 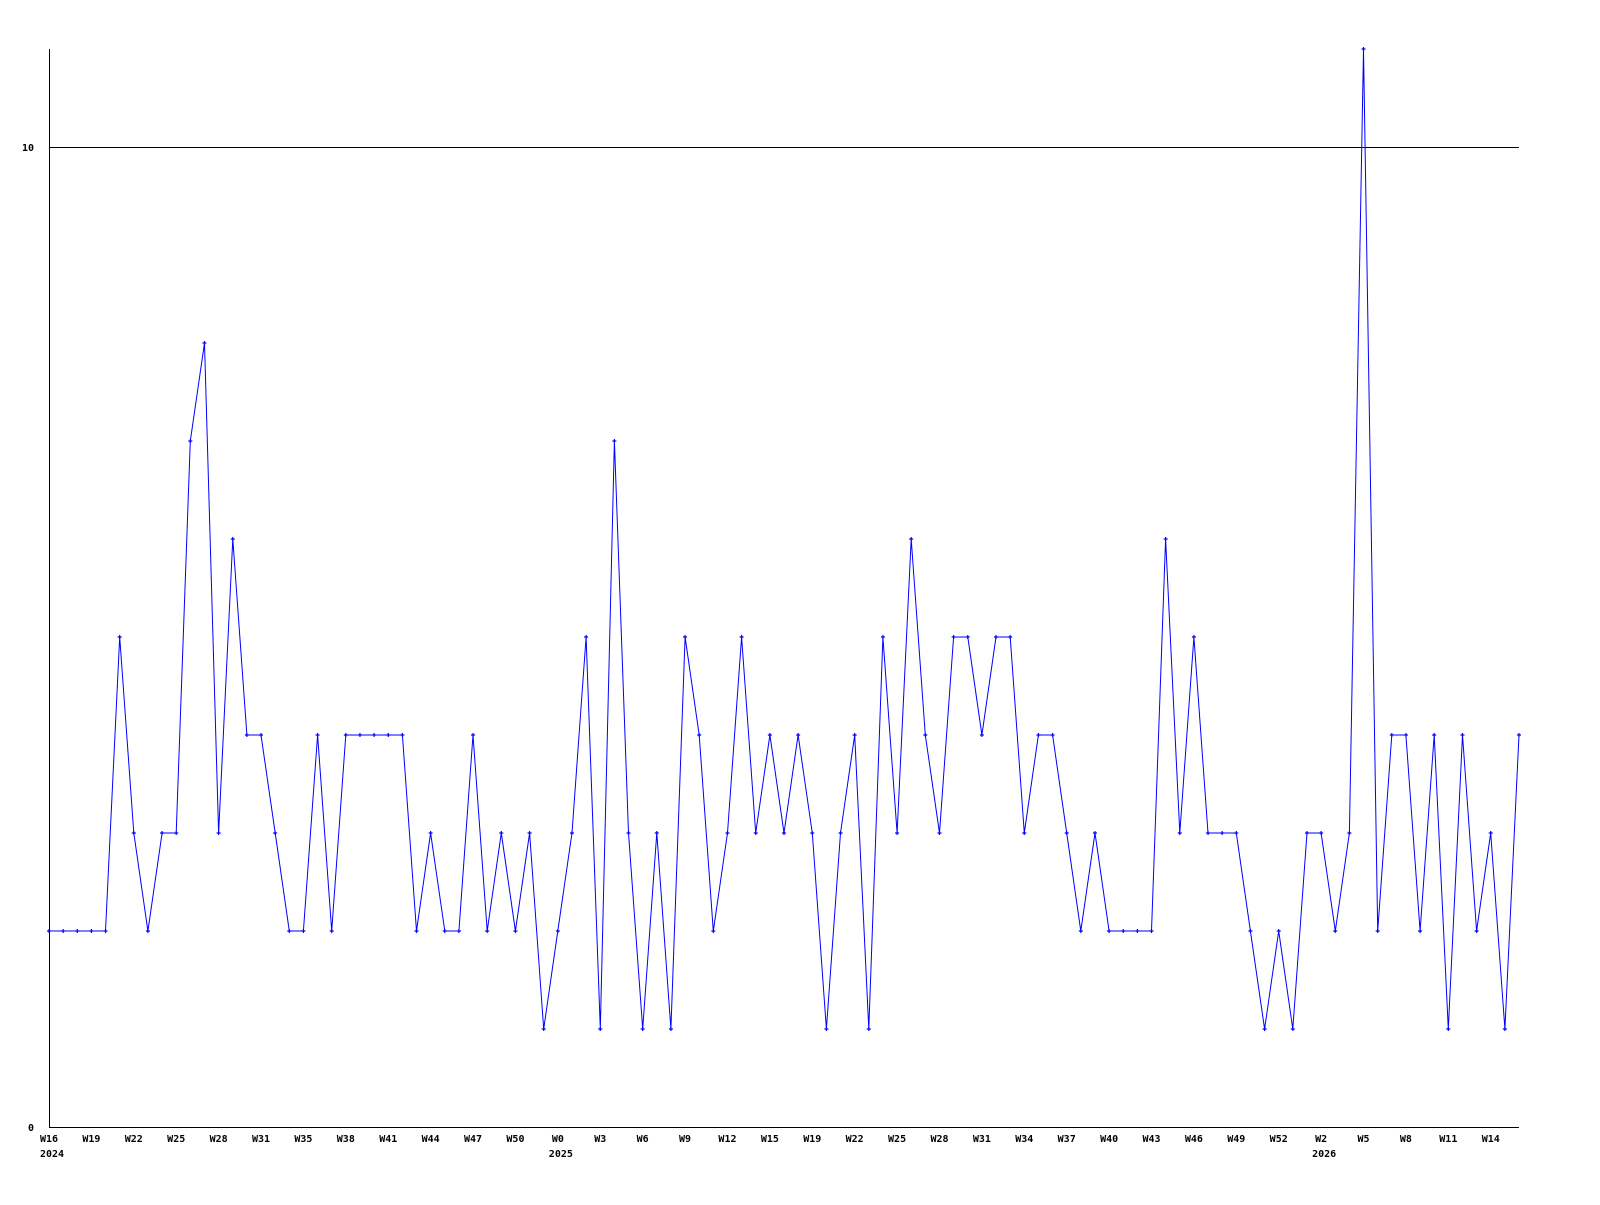 I want to click on x-tick-label: W9, so click(x=685, y=1139).